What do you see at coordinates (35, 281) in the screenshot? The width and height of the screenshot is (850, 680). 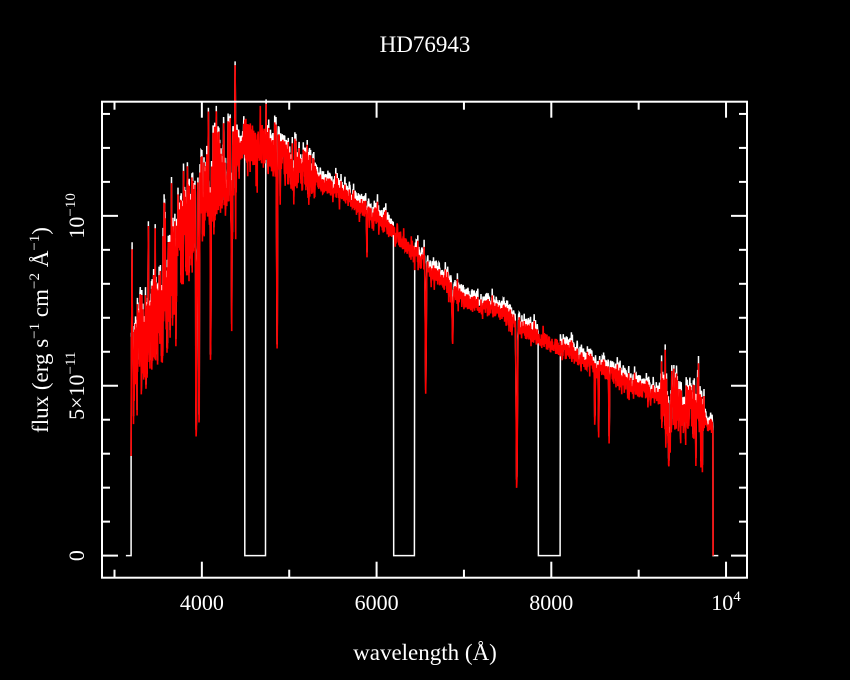 I see `ylabel-sup2: −2` at bounding box center [35, 281].